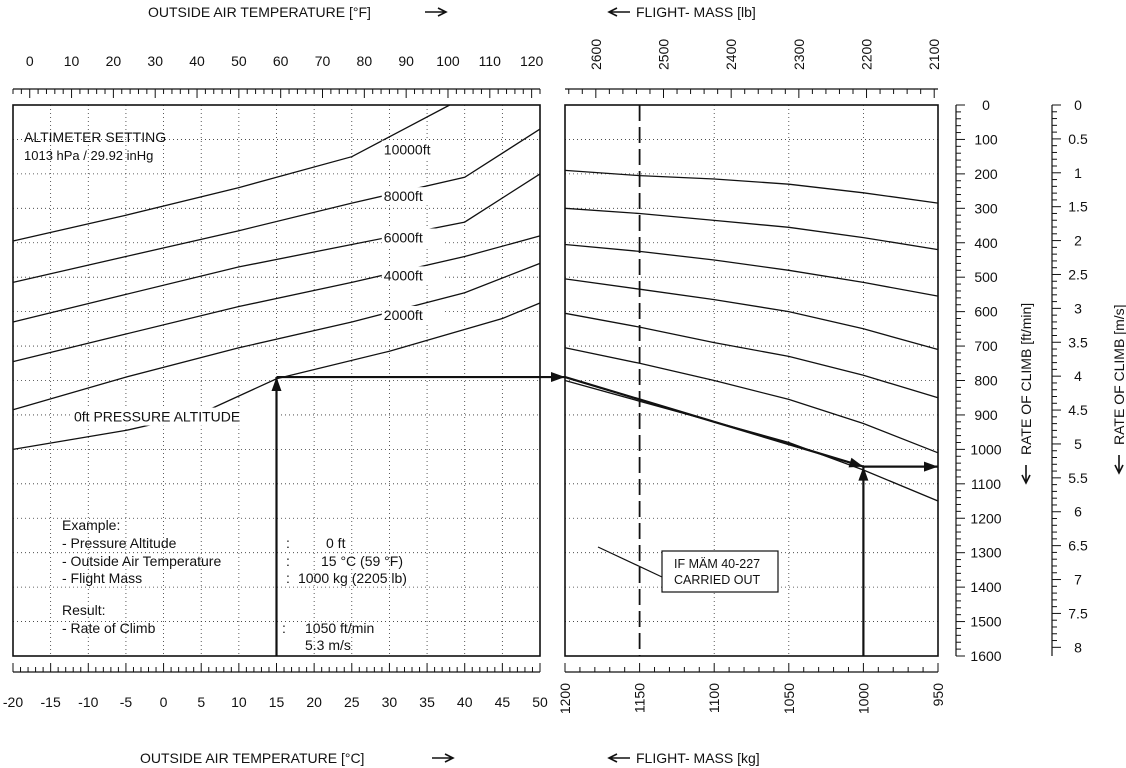 Image resolution: width=1126 pixels, height=768 pixels. Describe the element at coordinates (239, 61) in the screenshot. I see `oat-f-tick-label: 50` at that location.